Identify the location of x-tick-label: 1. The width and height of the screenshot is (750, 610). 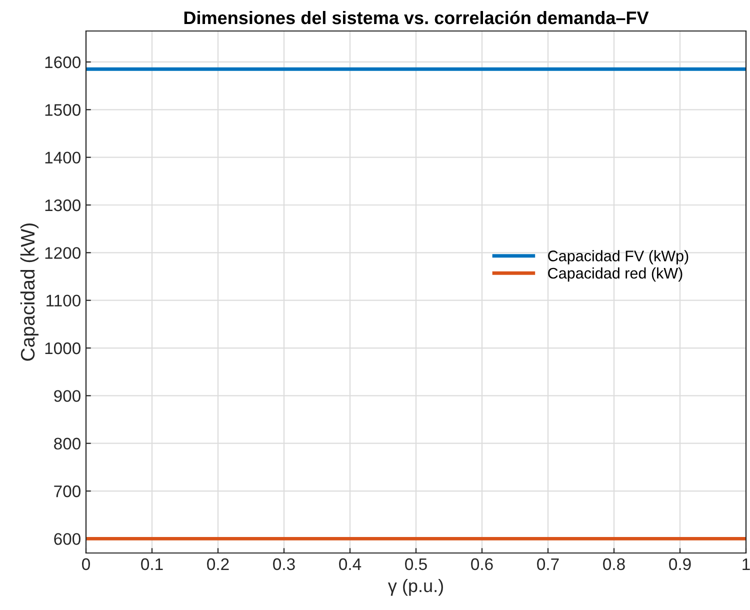
(746, 564).